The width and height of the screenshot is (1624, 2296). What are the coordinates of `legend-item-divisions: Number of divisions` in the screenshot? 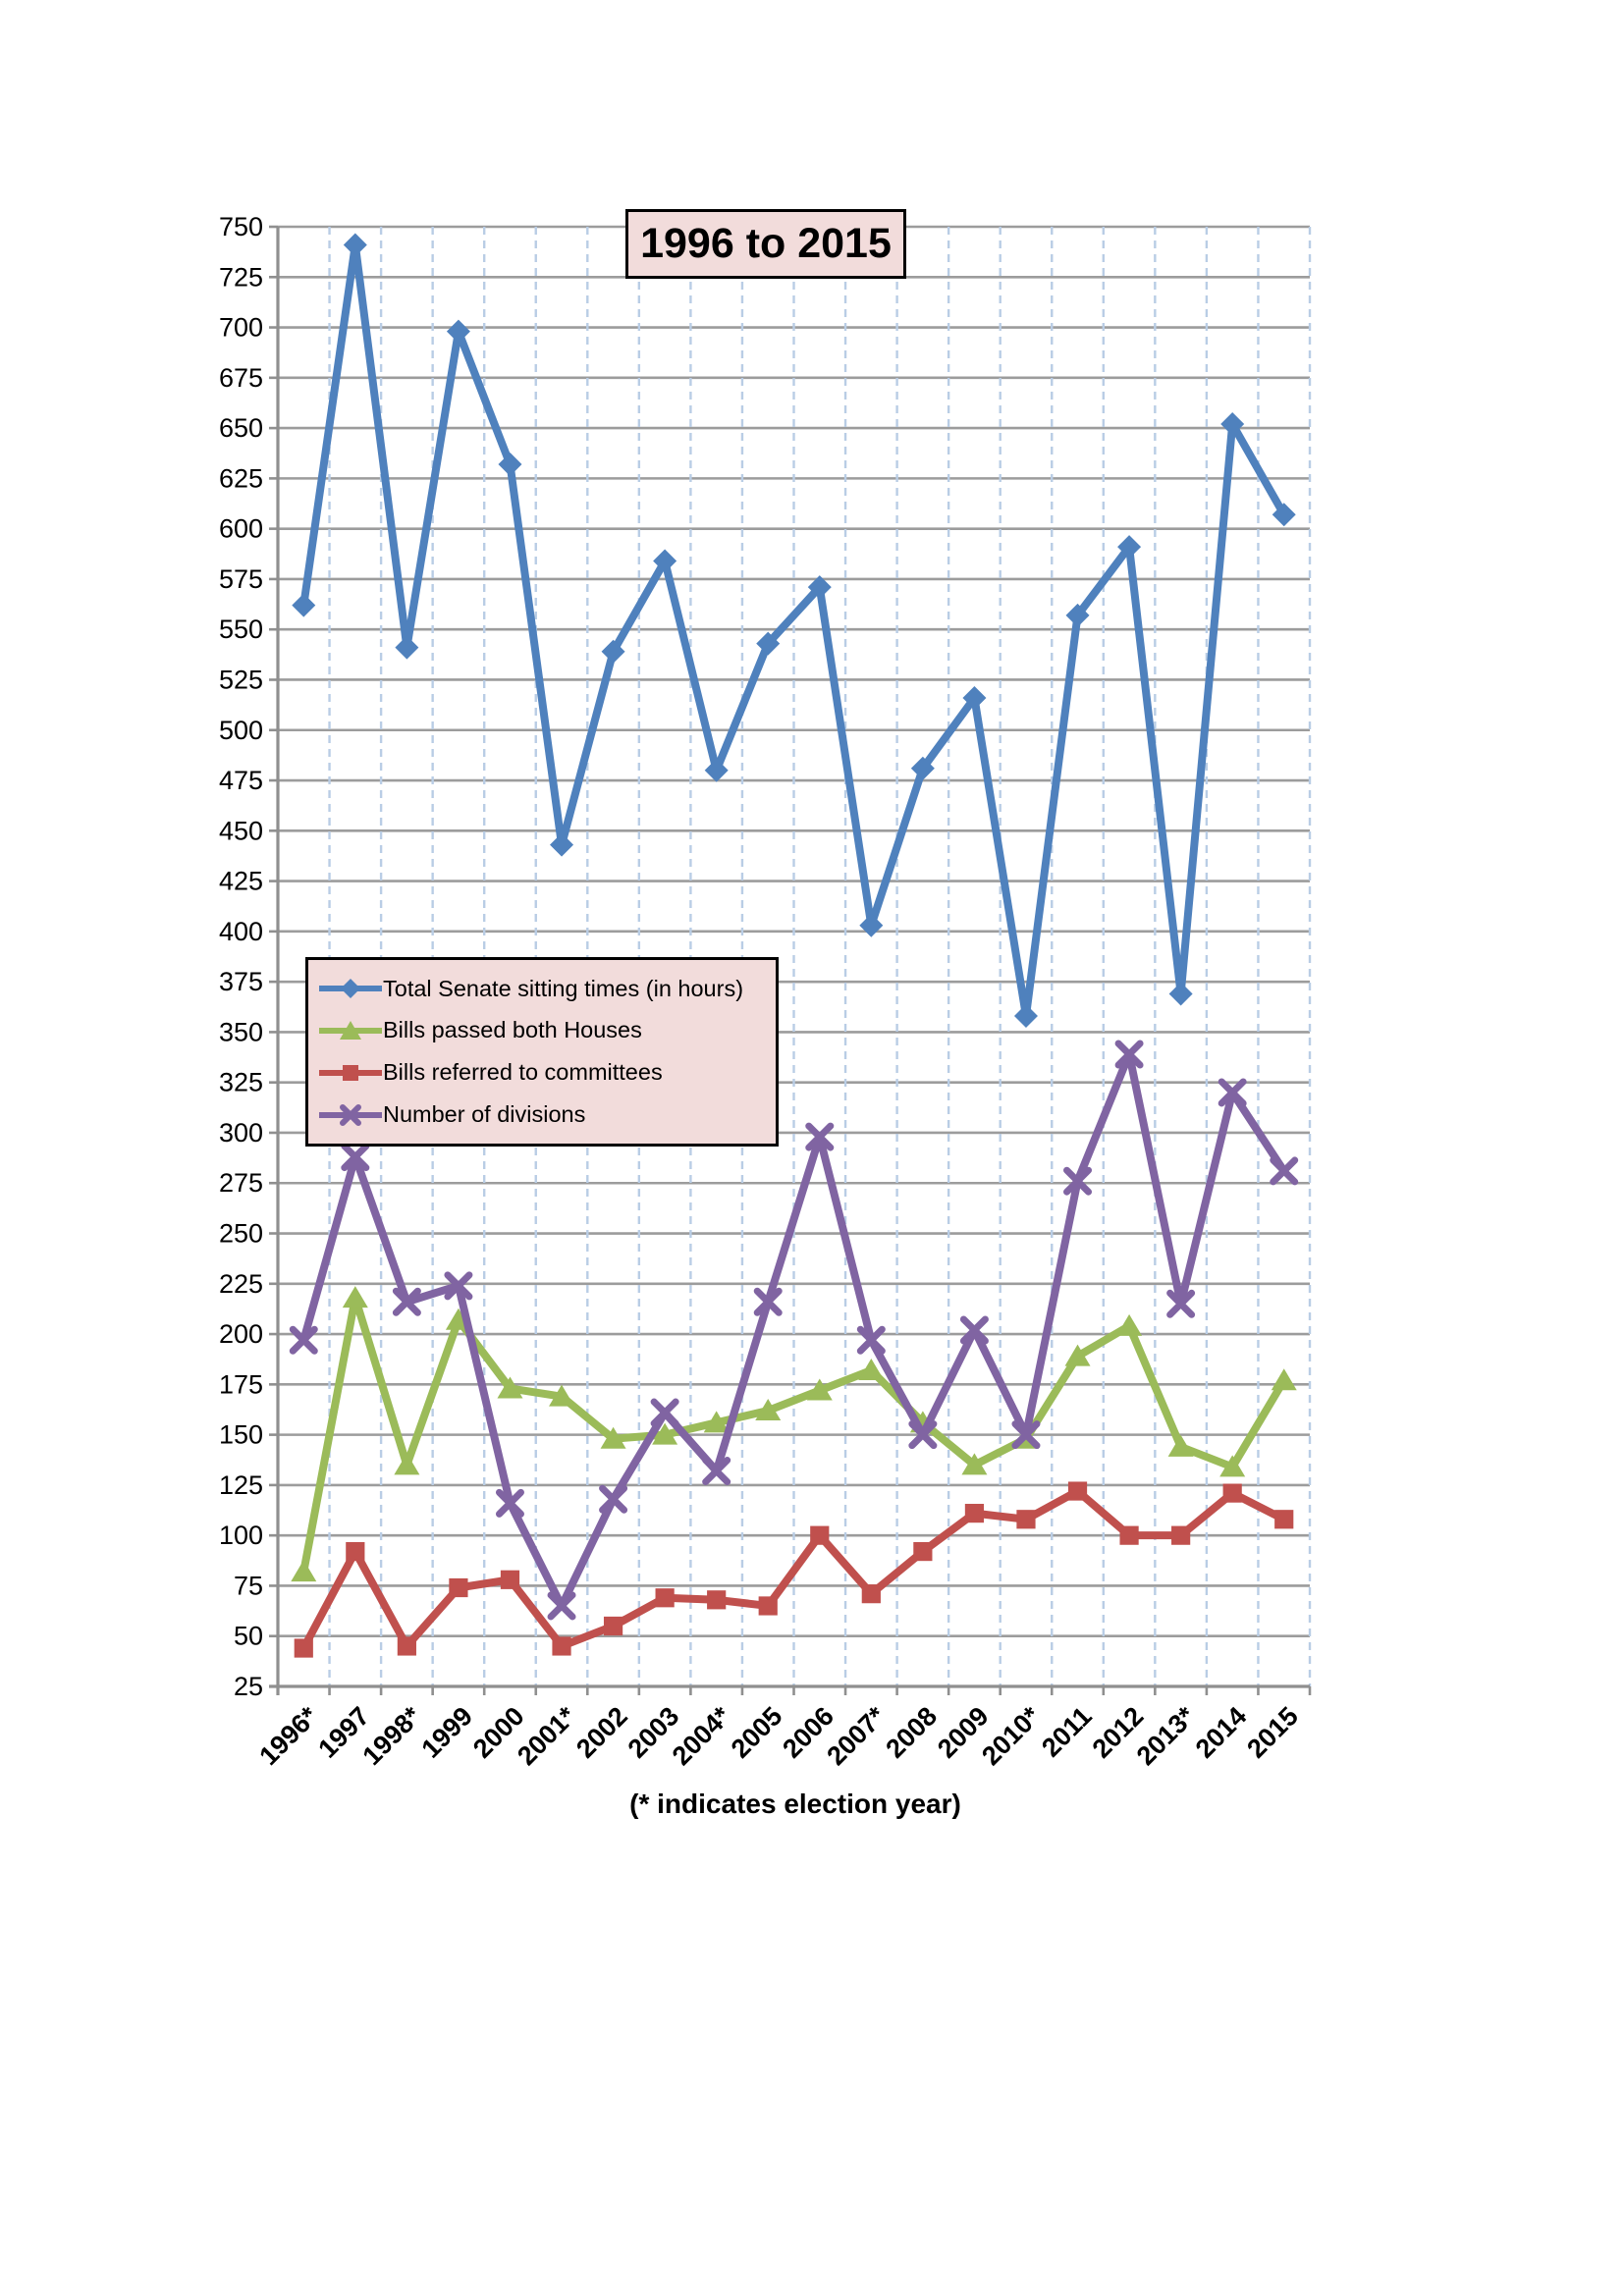 It's located at (543, 1115).